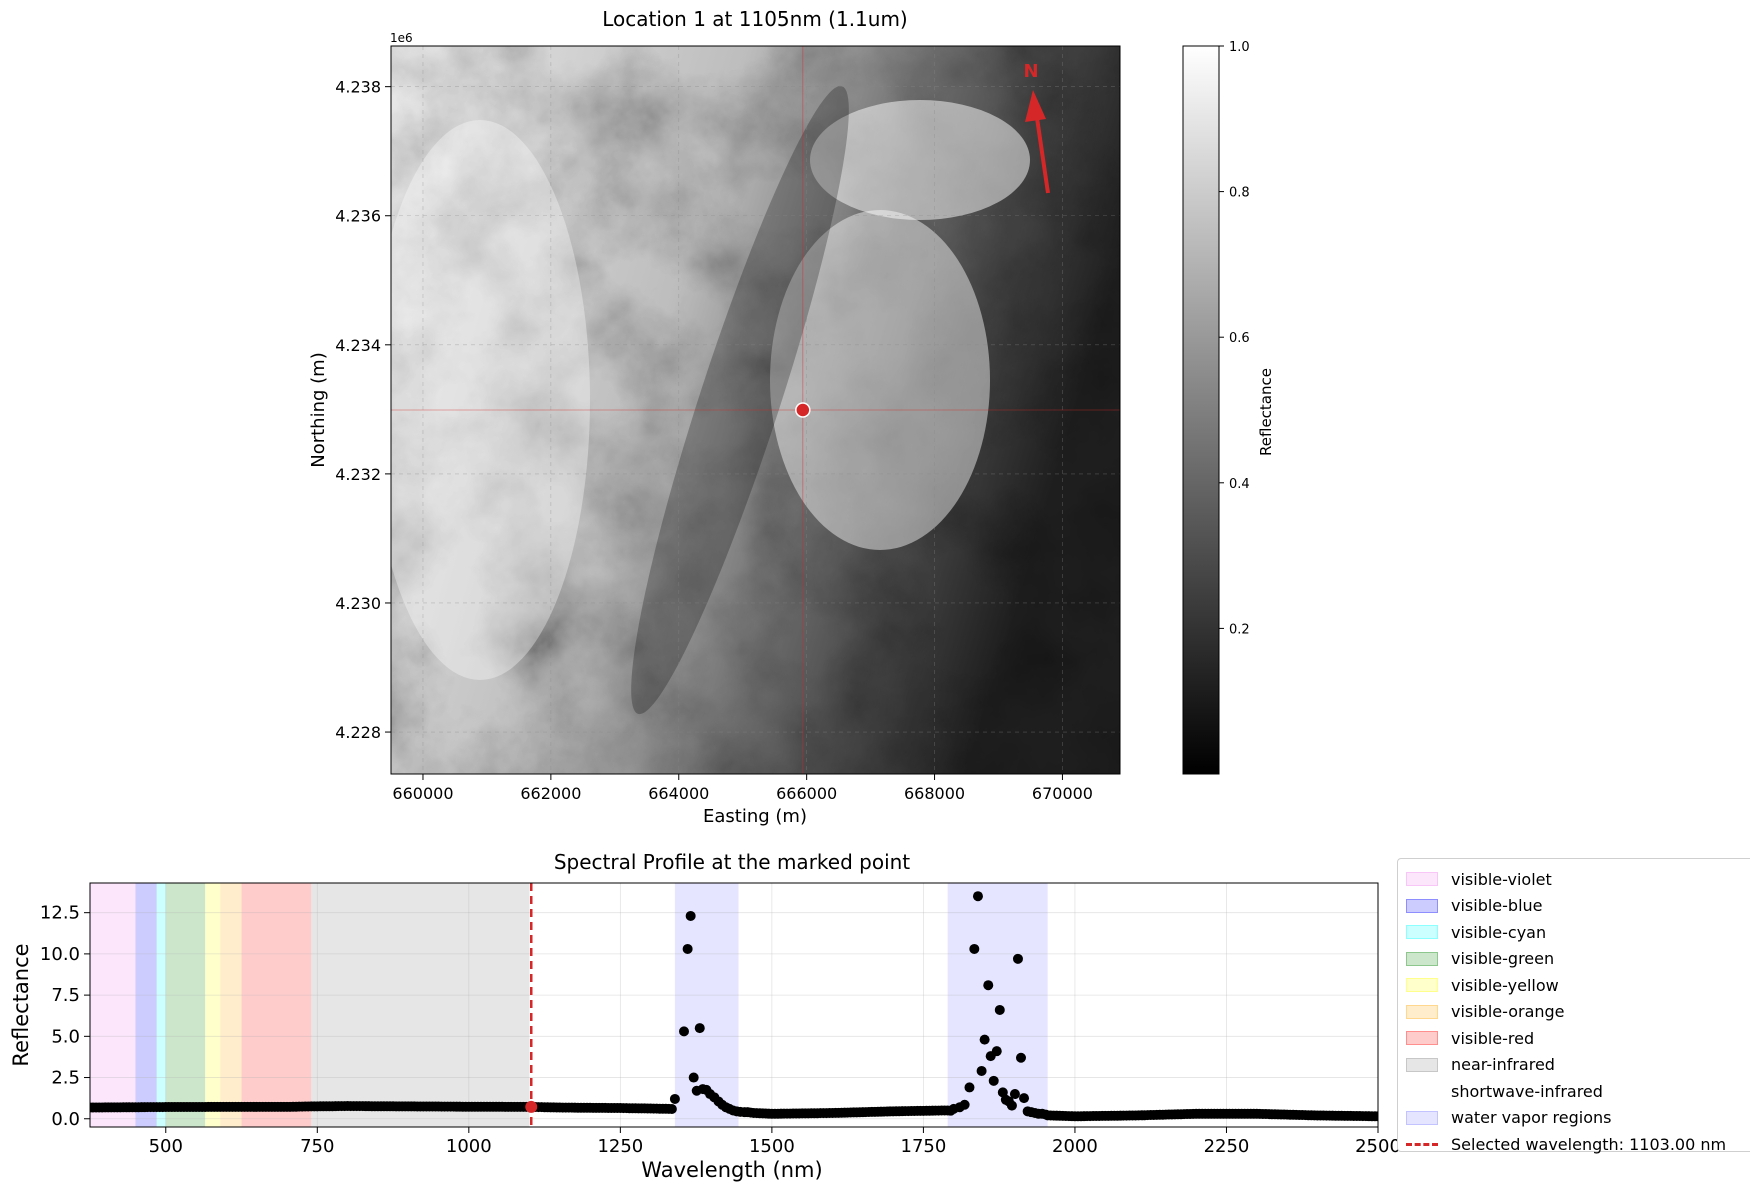  What do you see at coordinates (1499, 932) in the screenshot?
I see `legend-label: visible-cyan` at bounding box center [1499, 932].